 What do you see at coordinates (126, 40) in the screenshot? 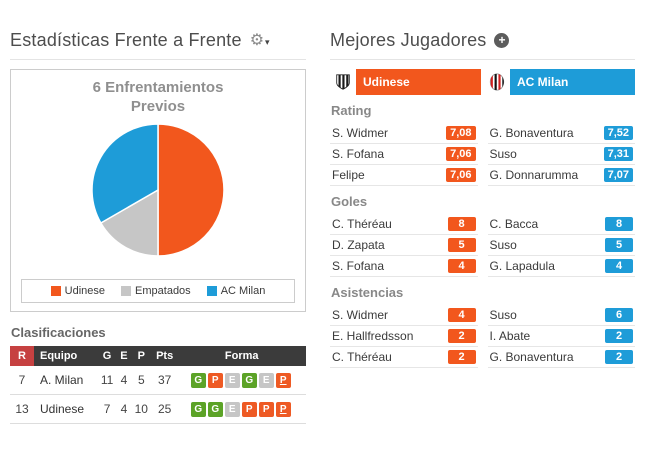
I see `h2h-title: Estadísticas Frente a Frente` at bounding box center [126, 40].